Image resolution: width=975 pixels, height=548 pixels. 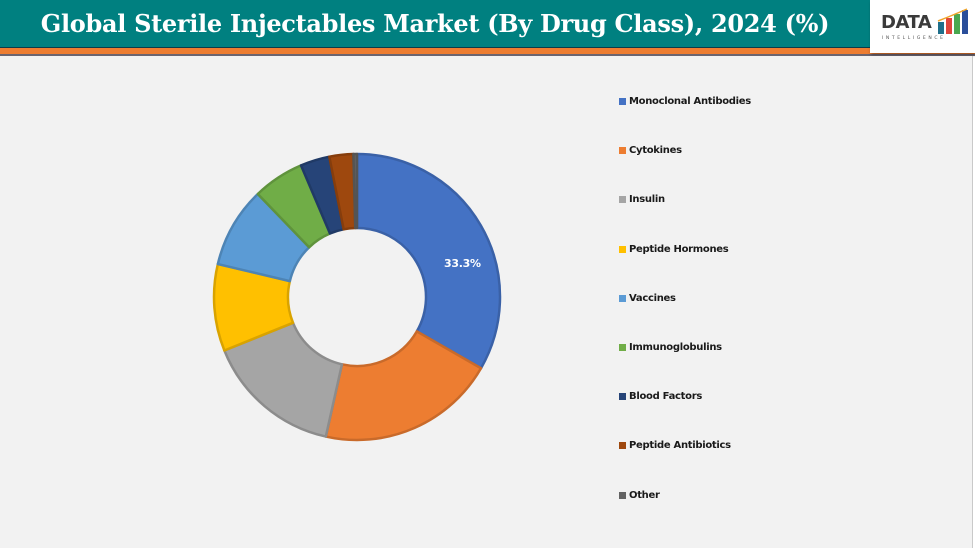 What do you see at coordinates (462, 263) in the screenshot?
I see `data-label-monoclonal: 33.3%` at bounding box center [462, 263].